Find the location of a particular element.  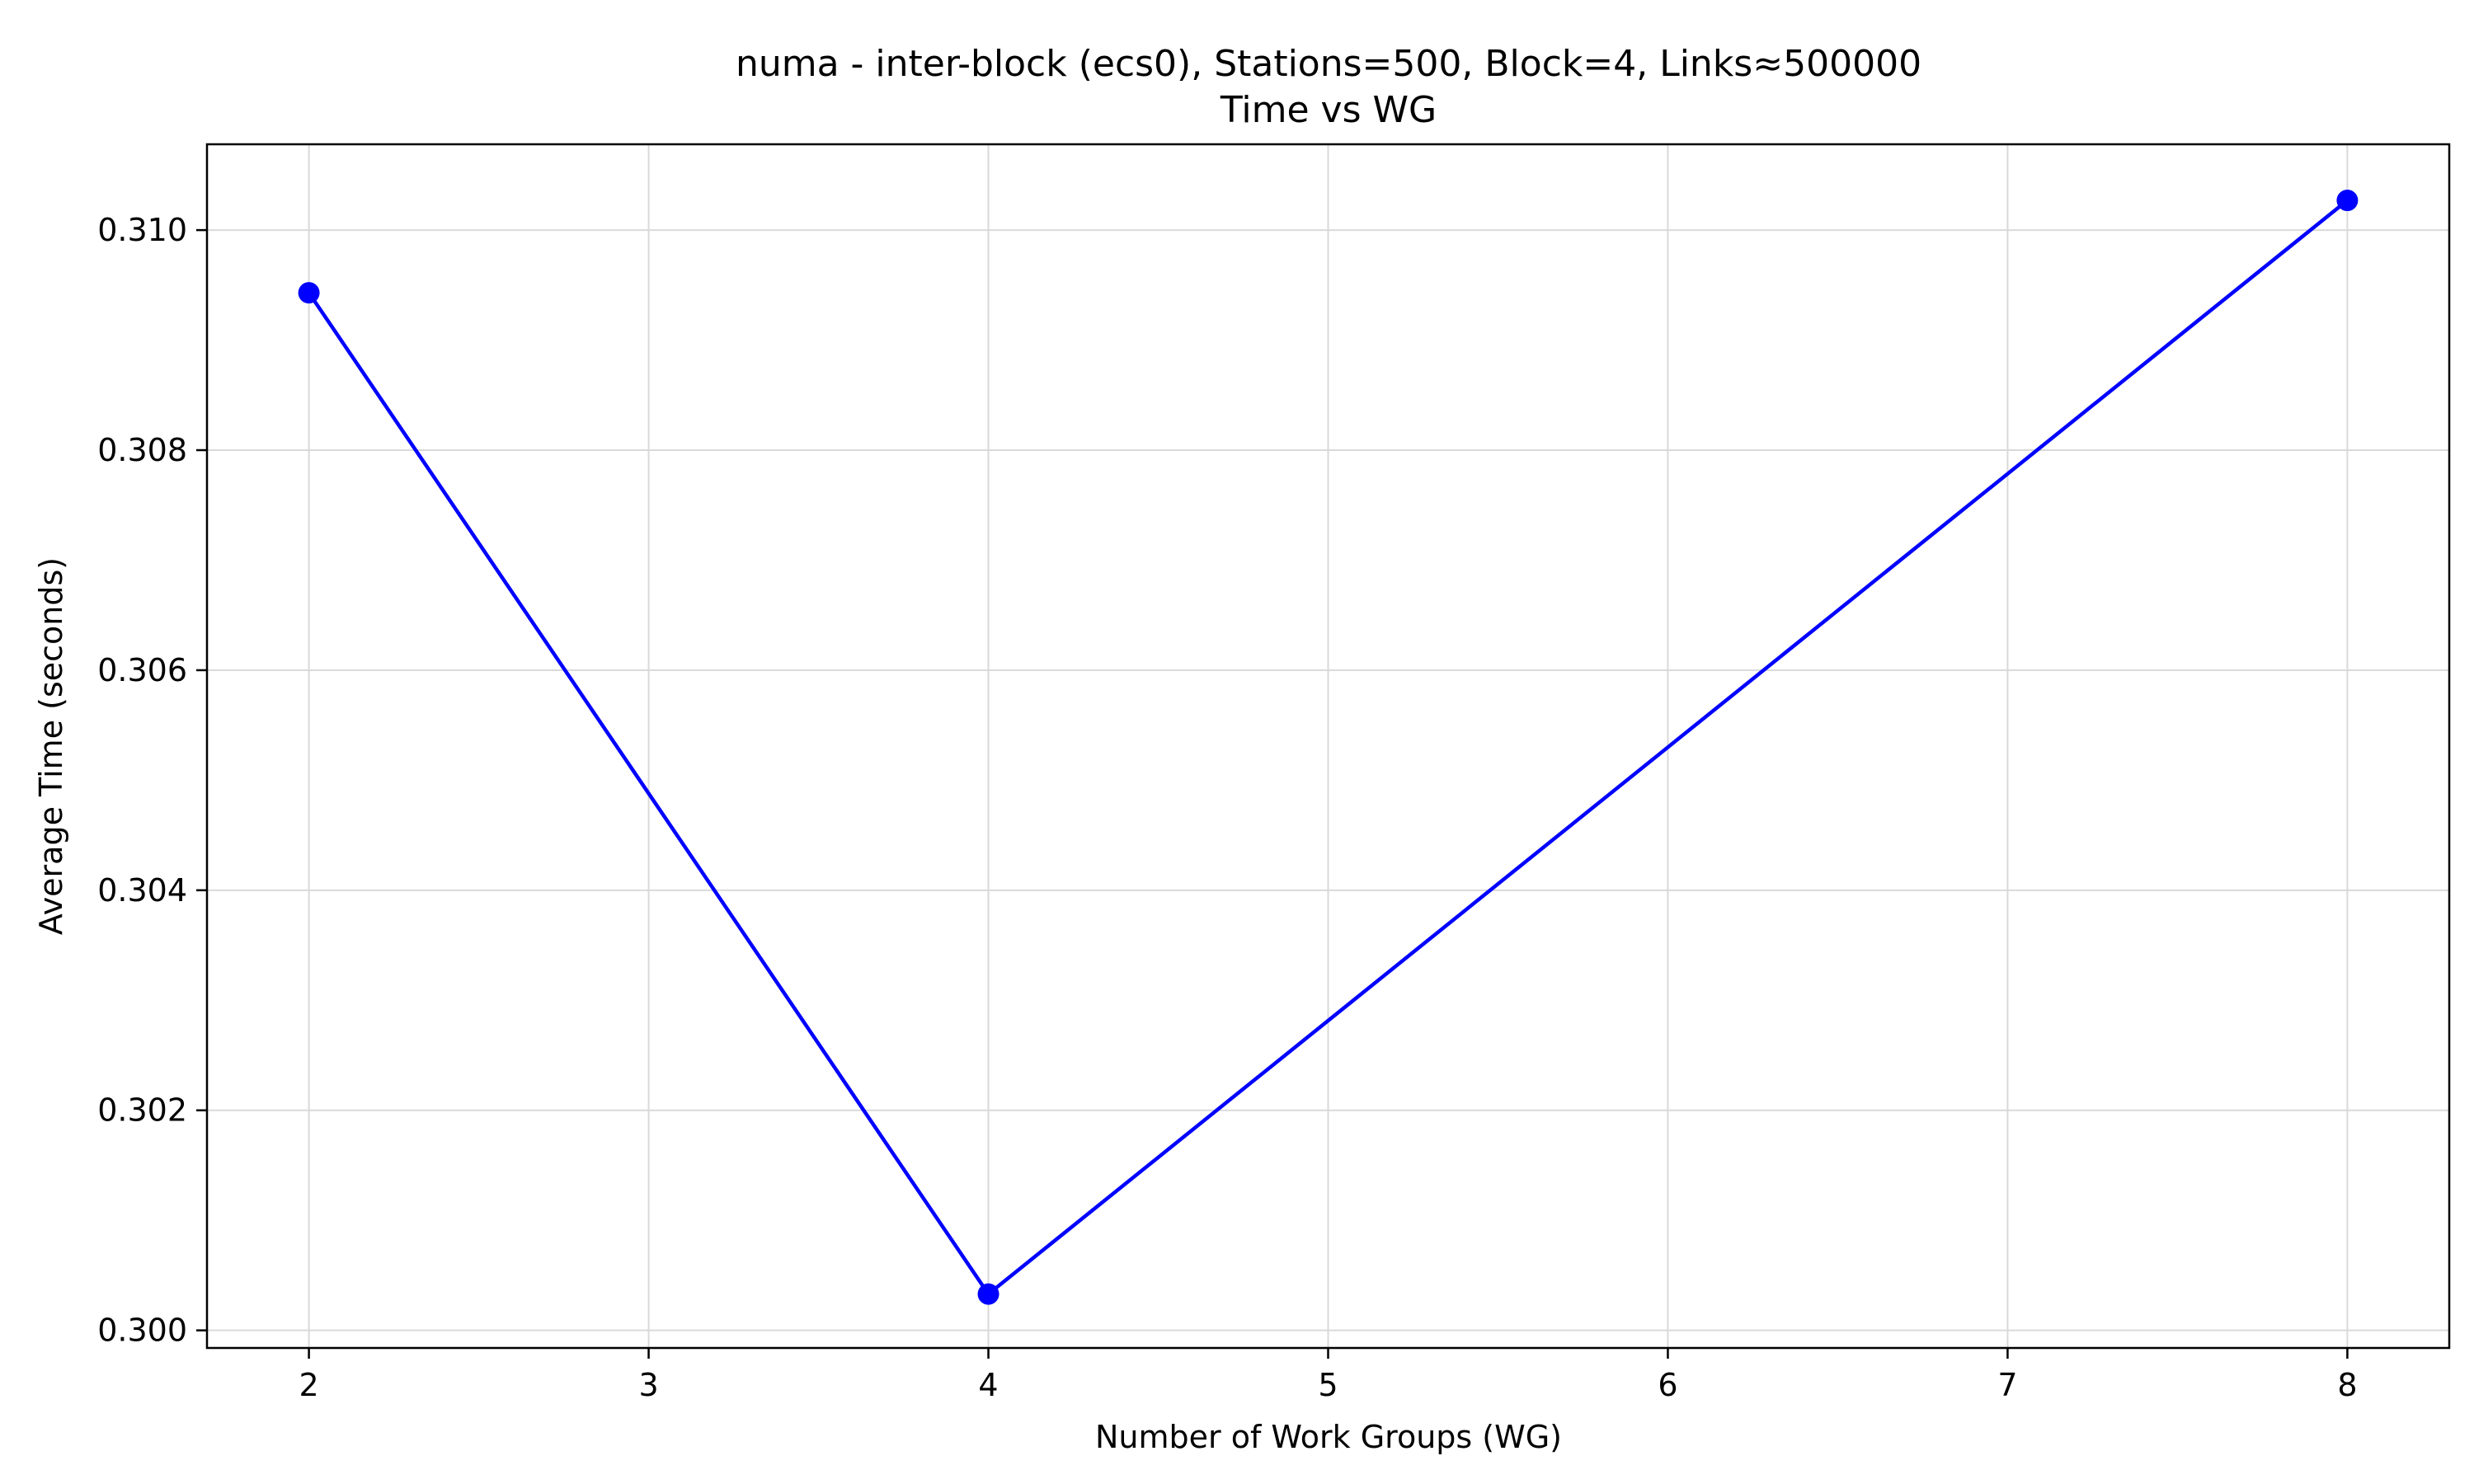

x-tick-label: 4 is located at coordinates (988, 1385).